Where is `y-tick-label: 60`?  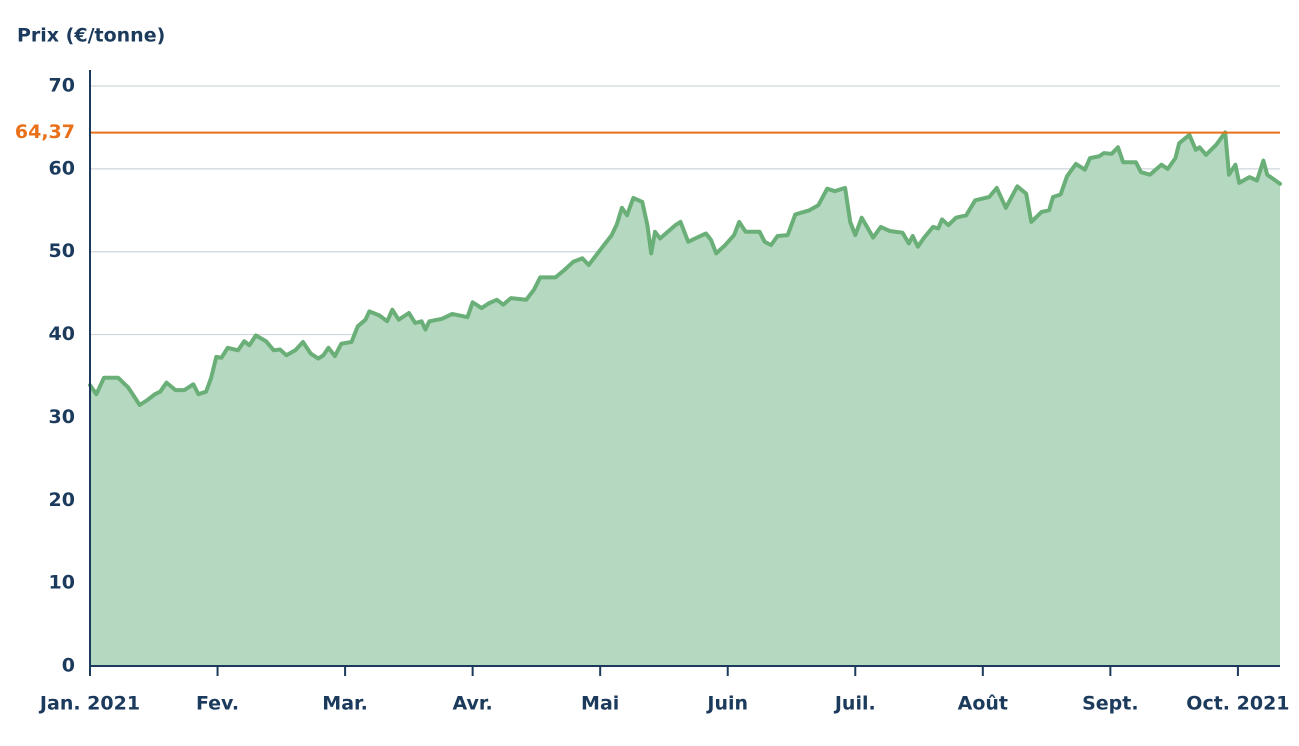 y-tick-label: 60 is located at coordinates (62, 168).